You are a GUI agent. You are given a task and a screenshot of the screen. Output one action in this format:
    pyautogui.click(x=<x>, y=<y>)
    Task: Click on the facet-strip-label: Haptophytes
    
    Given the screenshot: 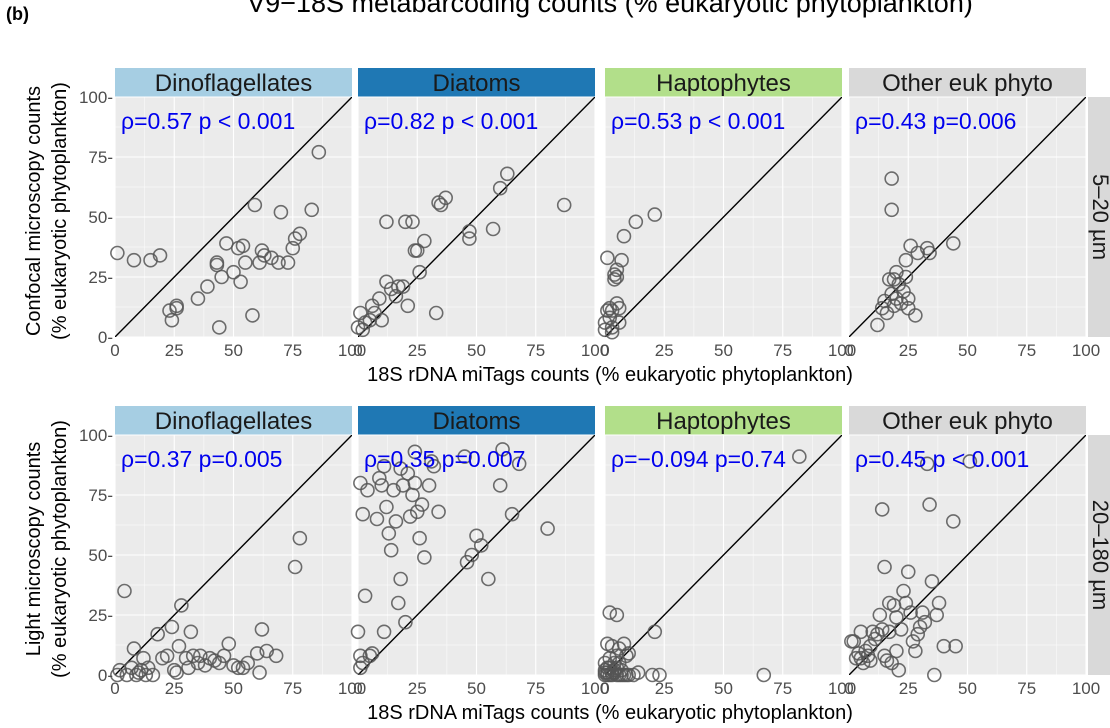 What is the action you would take?
    pyautogui.click(x=723, y=421)
    